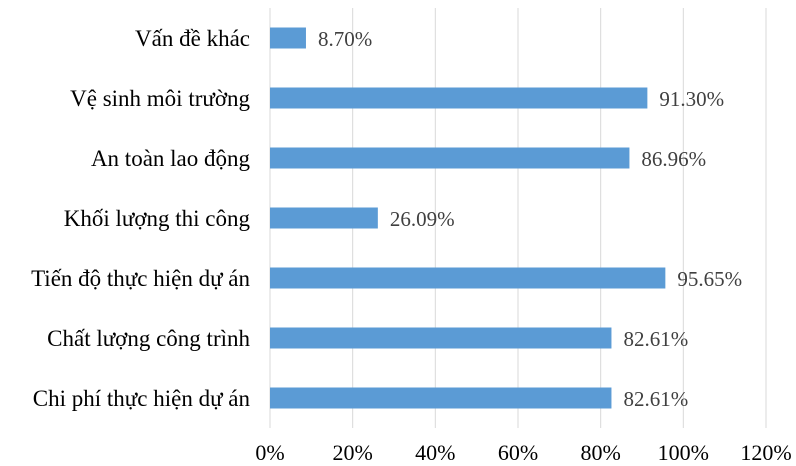 Image resolution: width=796 pixels, height=466 pixels. I want to click on data-label: 91.30%, so click(691, 99).